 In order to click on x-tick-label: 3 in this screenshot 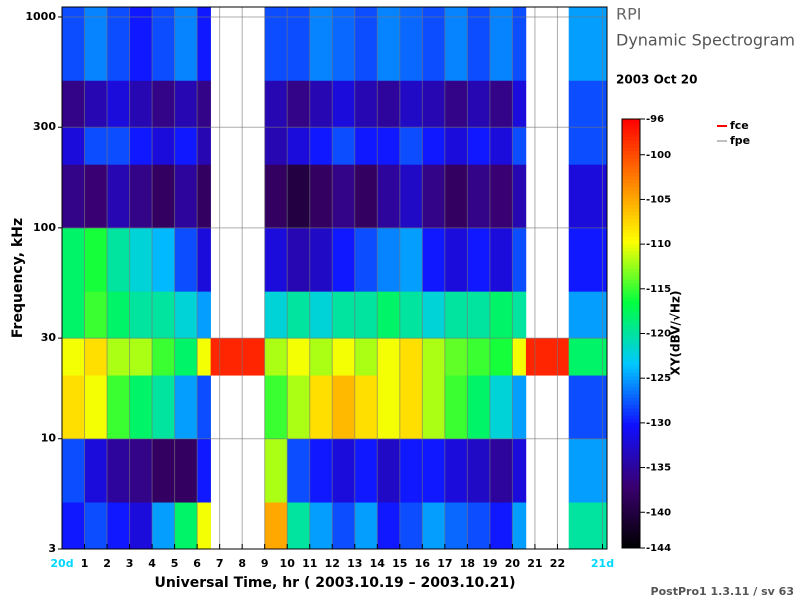, I will do `click(130, 563)`.